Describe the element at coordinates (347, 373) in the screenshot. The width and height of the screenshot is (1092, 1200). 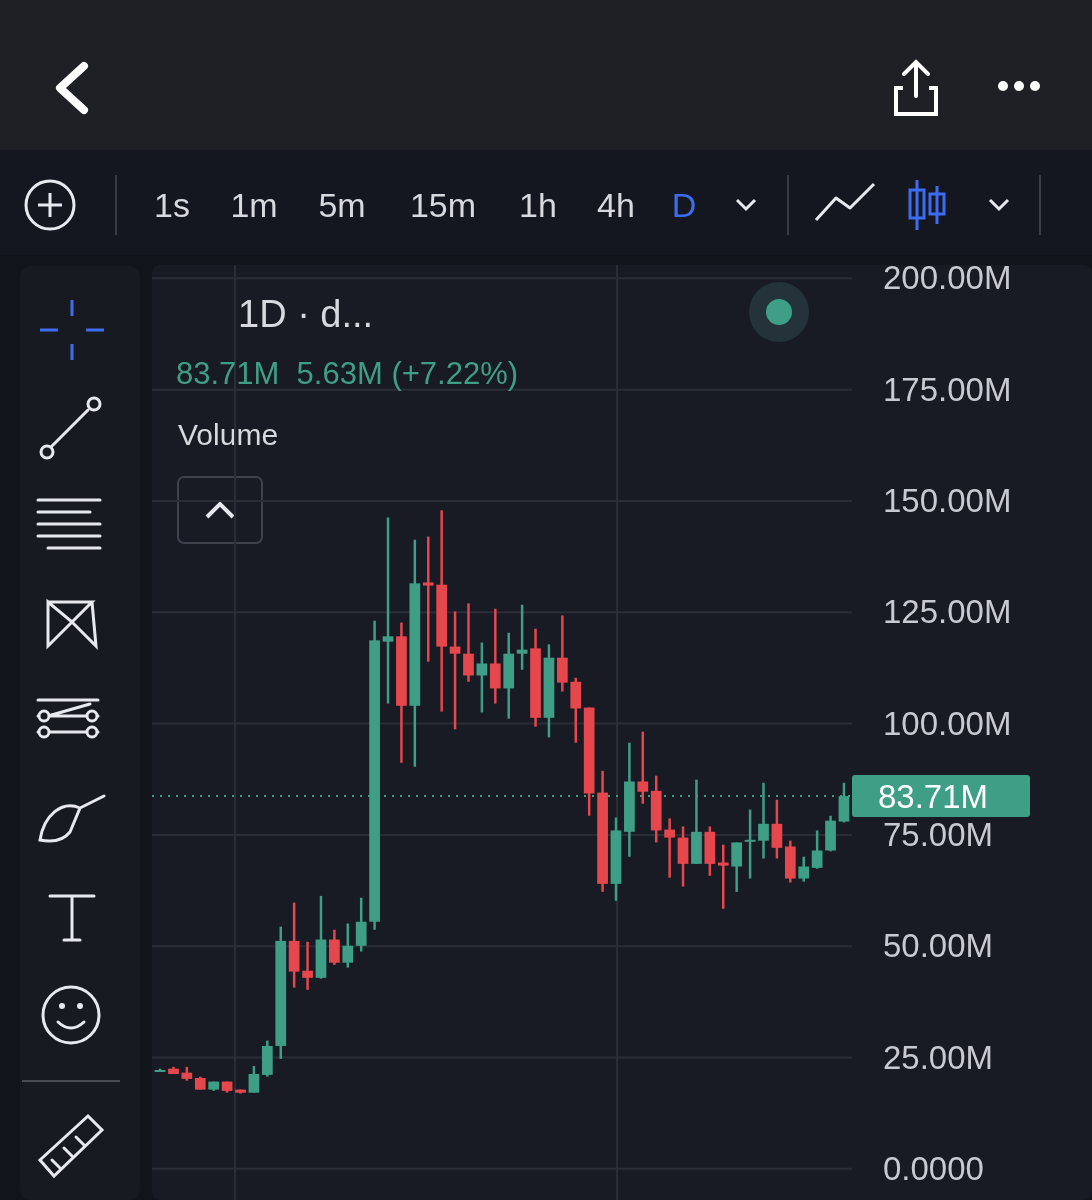
I see `text: 83.71M 5.63M (+7.22%)` at that location.